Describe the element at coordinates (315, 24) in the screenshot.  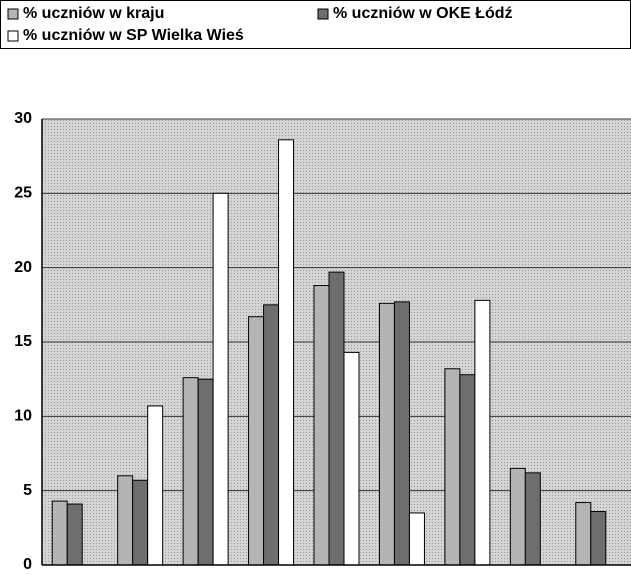
I see `legend-box` at that location.